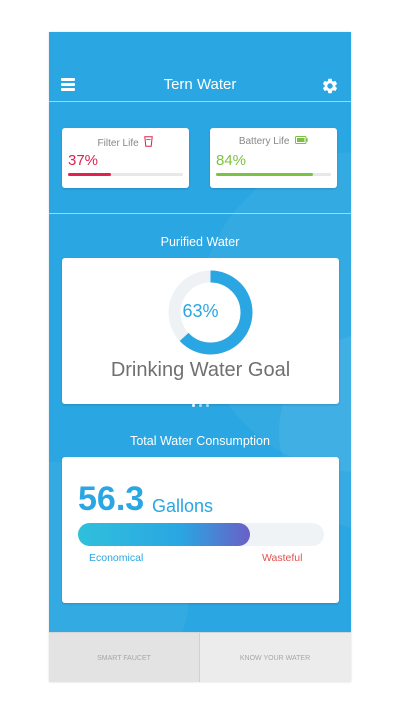 The width and height of the screenshot is (400, 715). I want to click on consumption-unit: Gallons, so click(183, 506).